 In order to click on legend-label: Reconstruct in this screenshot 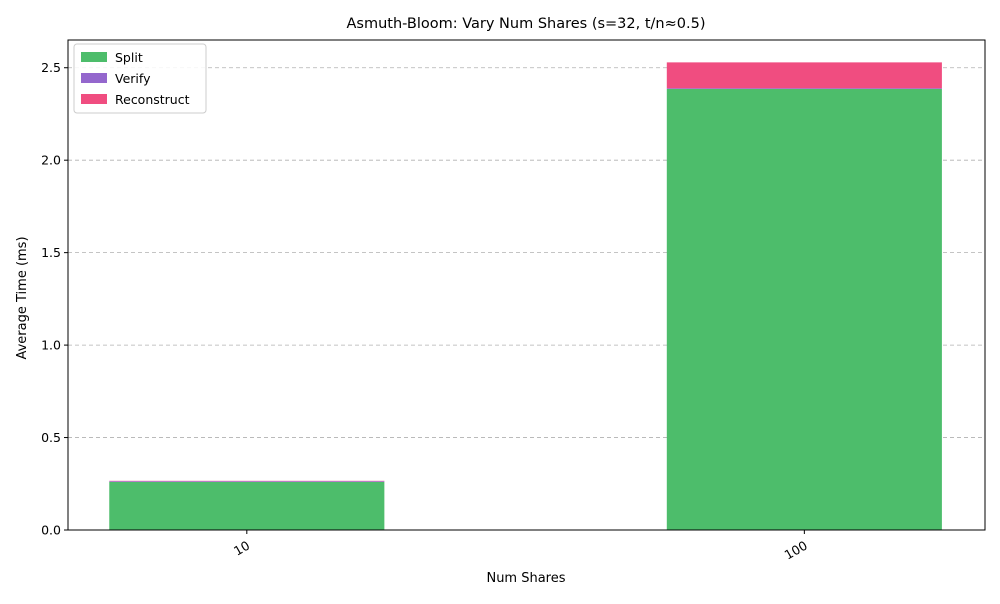, I will do `click(152, 99)`.